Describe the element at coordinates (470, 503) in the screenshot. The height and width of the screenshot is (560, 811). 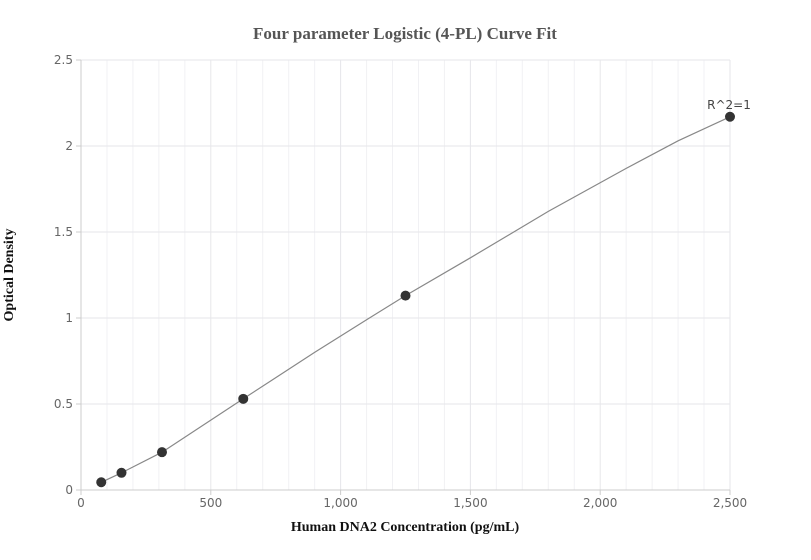
I see `x-tick-label: 1,500` at that location.